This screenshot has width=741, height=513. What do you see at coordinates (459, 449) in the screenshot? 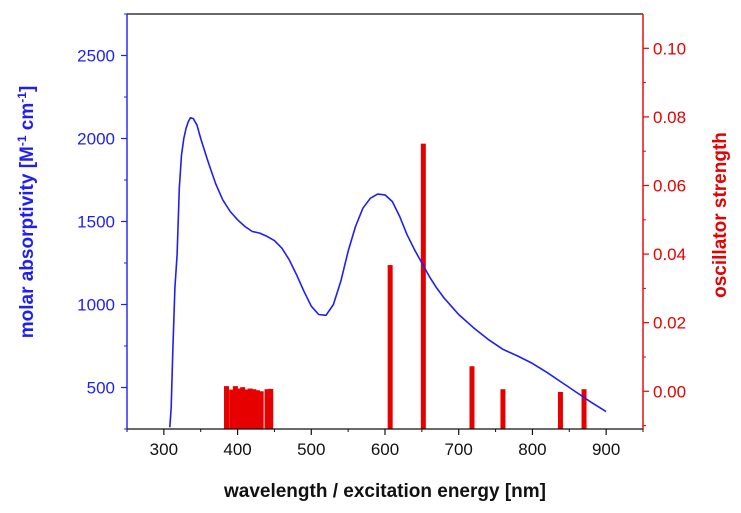
I see `x-tick-label: 700` at bounding box center [459, 449].